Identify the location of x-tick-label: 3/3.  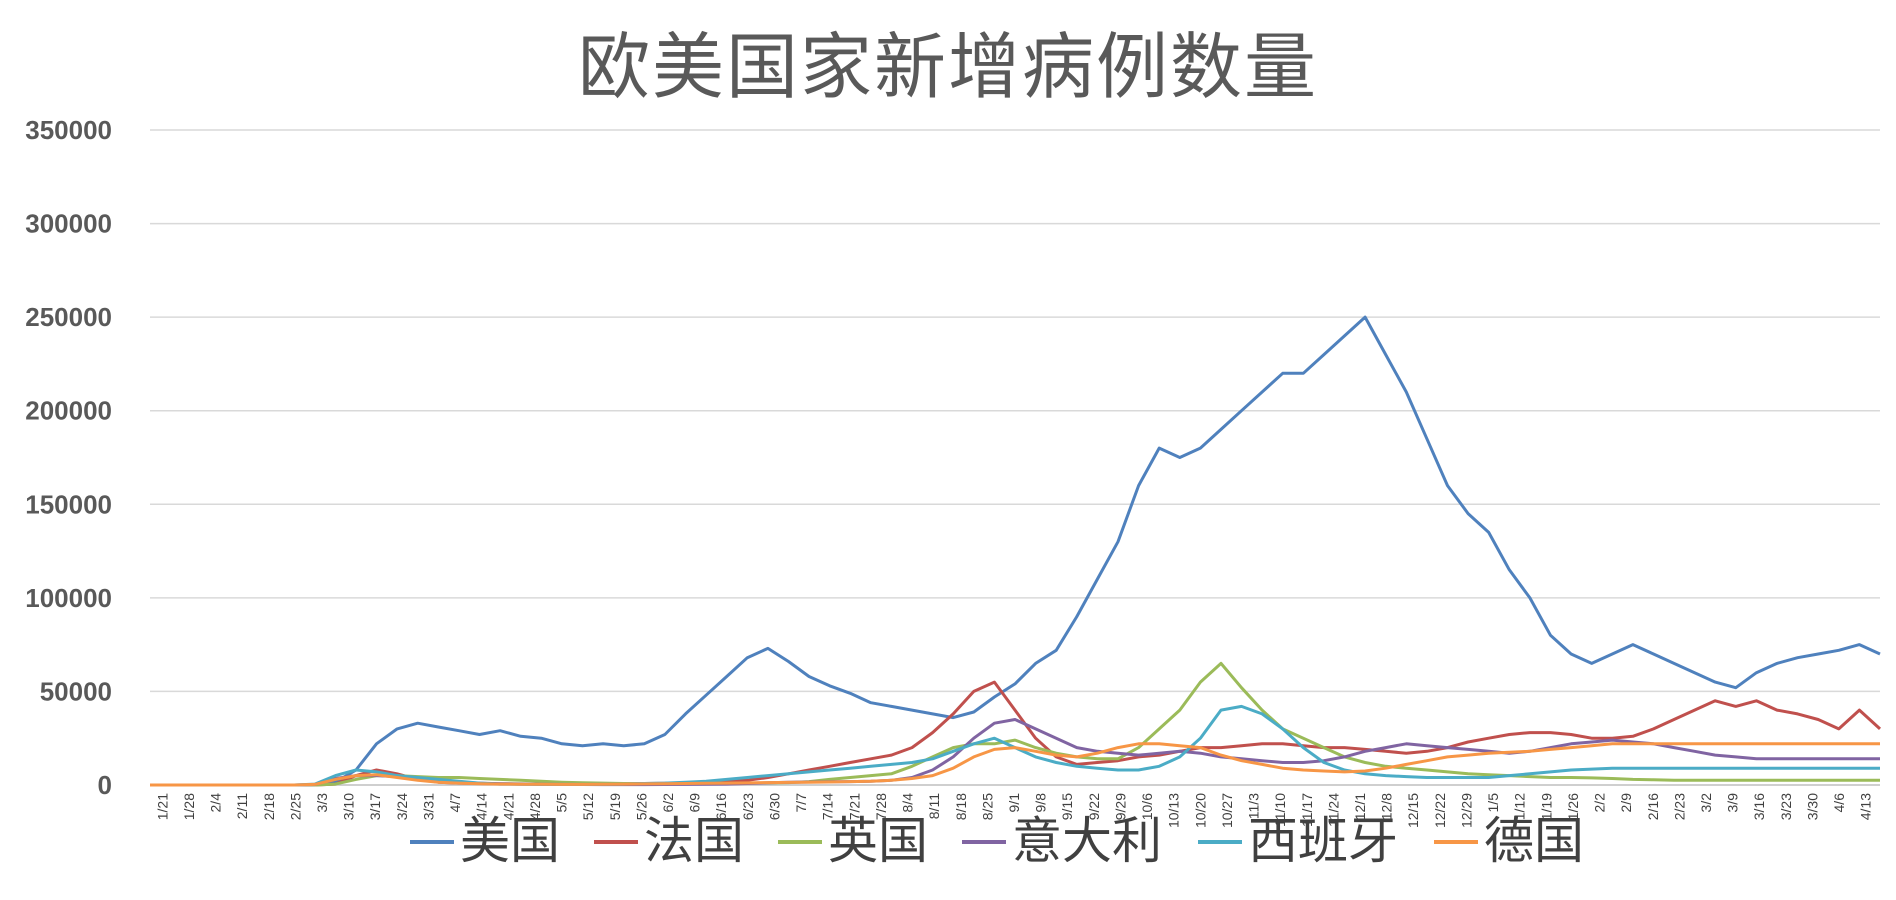
(322, 803).